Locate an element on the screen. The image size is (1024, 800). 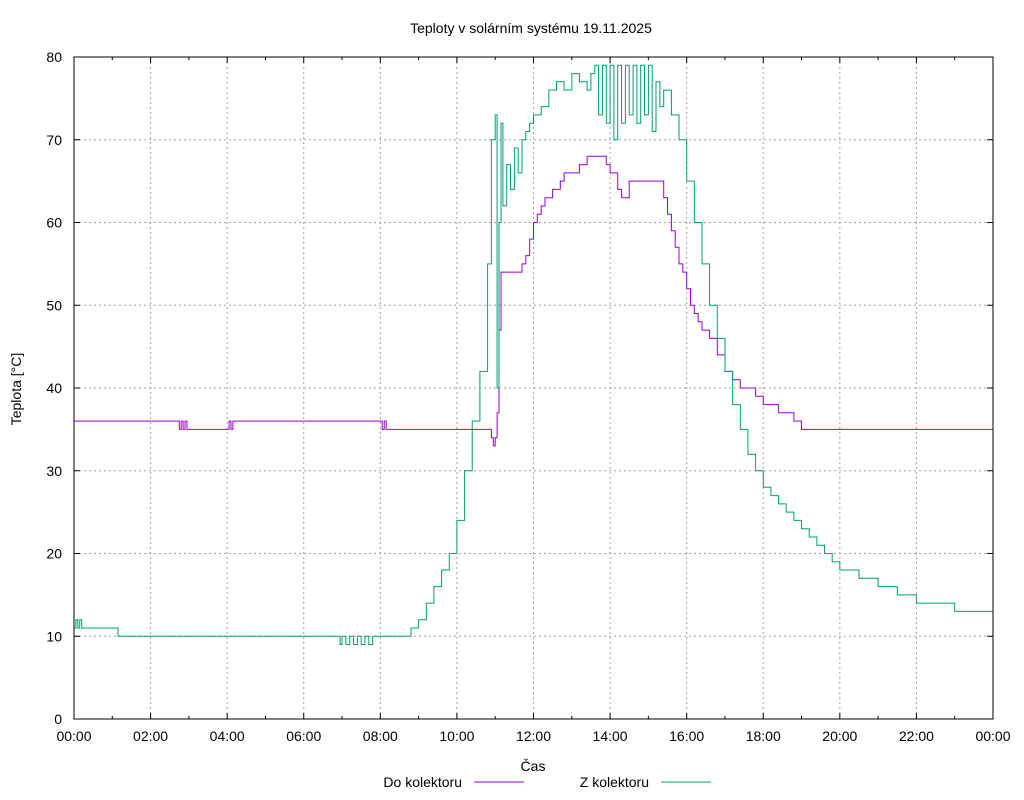
y-tick-label: 80 is located at coordinates (54, 57).